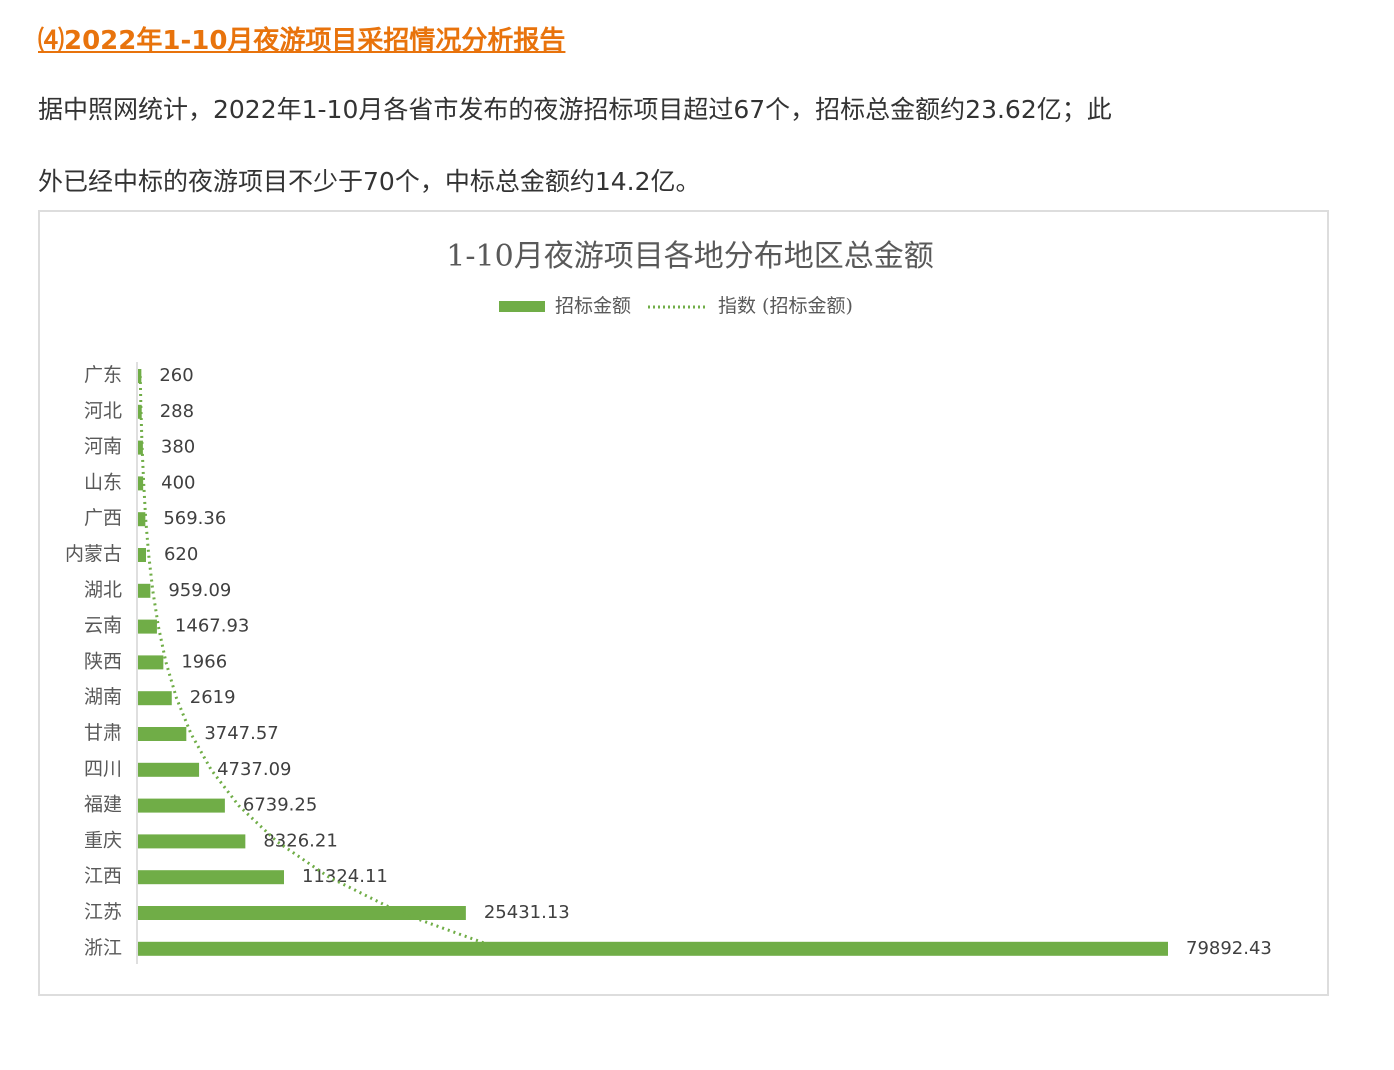  Describe the element at coordinates (177, 411) in the screenshot. I see `value-label: 288` at that location.